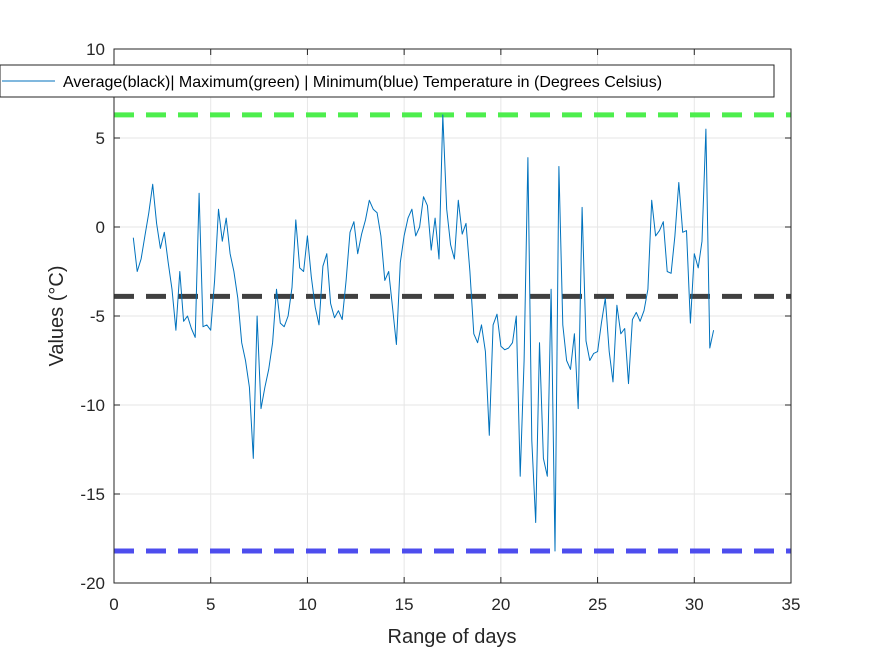 Image resolution: width=875 pixels, height=656 pixels. Describe the element at coordinates (97, 316) in the screenshot. I see `y-tick-label: -5` at that location.